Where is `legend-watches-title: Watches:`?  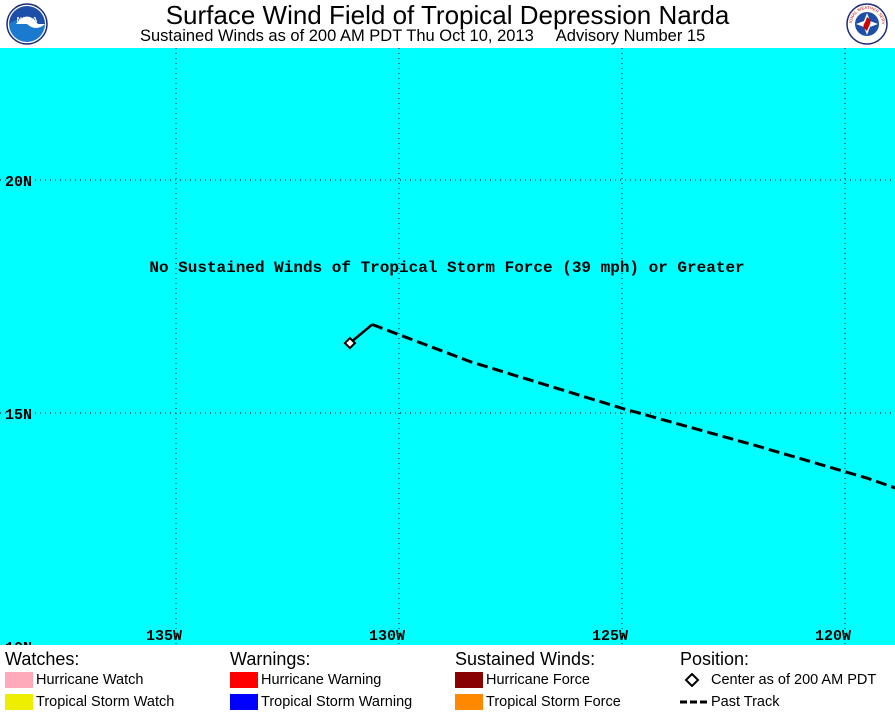 legend-watches-title: Watches: is located at coordinates (42, 659).